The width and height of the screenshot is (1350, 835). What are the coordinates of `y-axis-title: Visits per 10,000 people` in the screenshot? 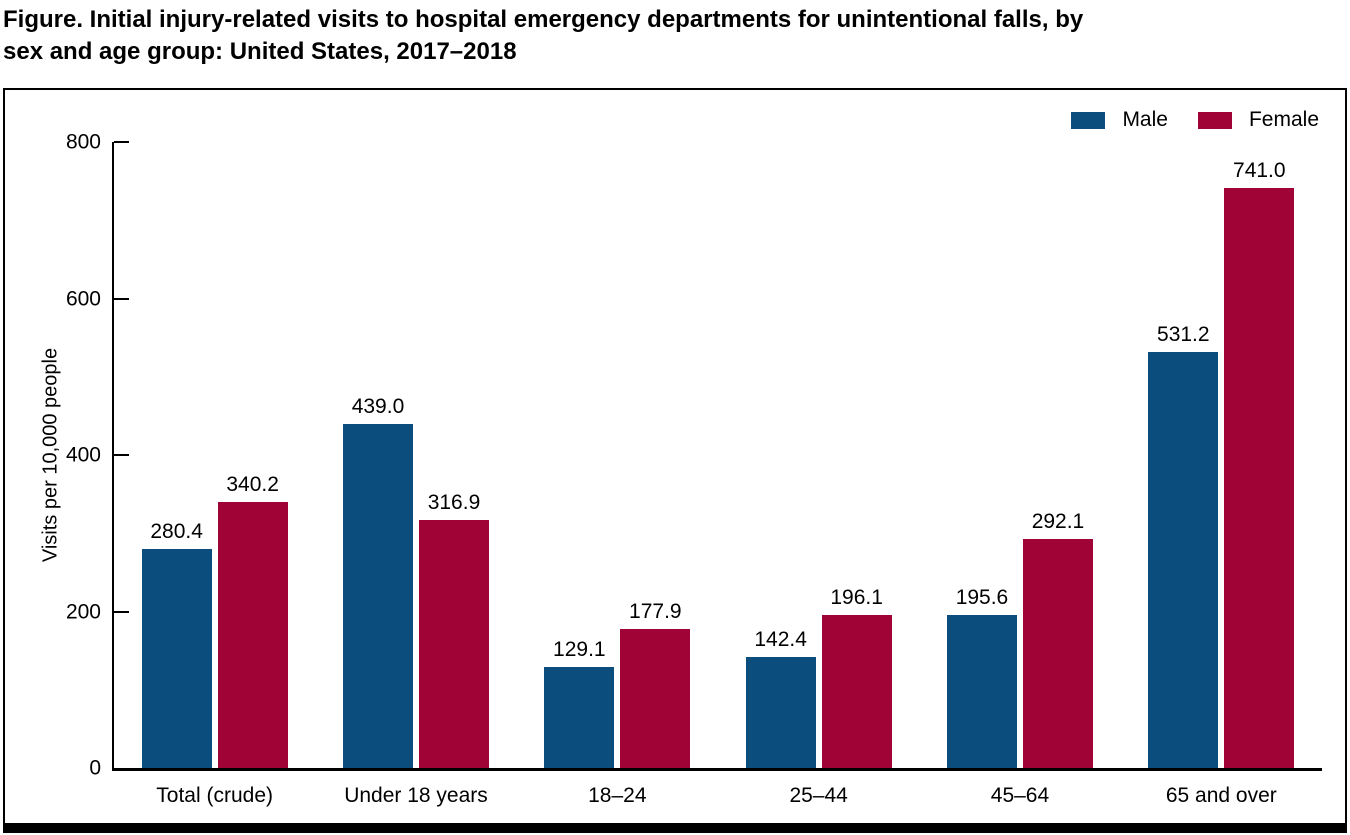 It's located at (50, 455).